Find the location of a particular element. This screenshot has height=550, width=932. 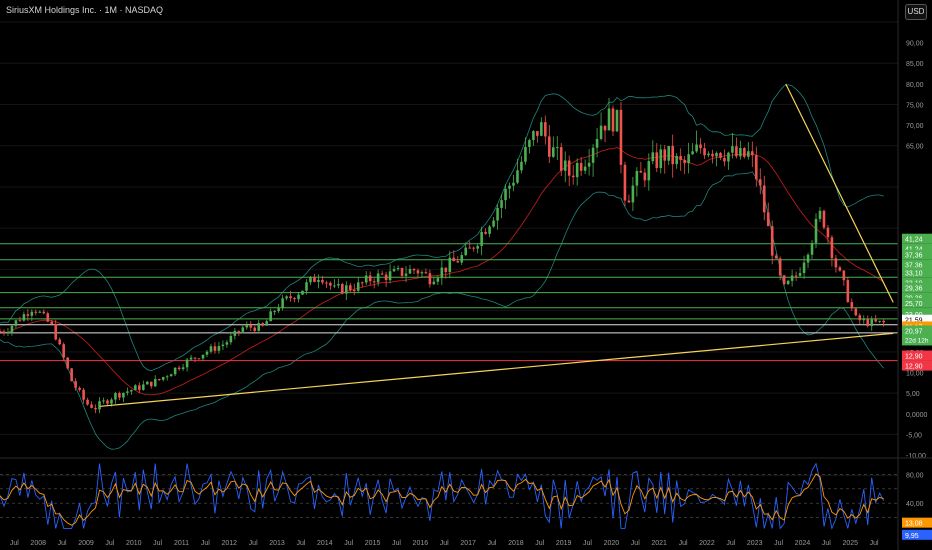

current-price-label: 20,97 is located at coordinates (914, 331).